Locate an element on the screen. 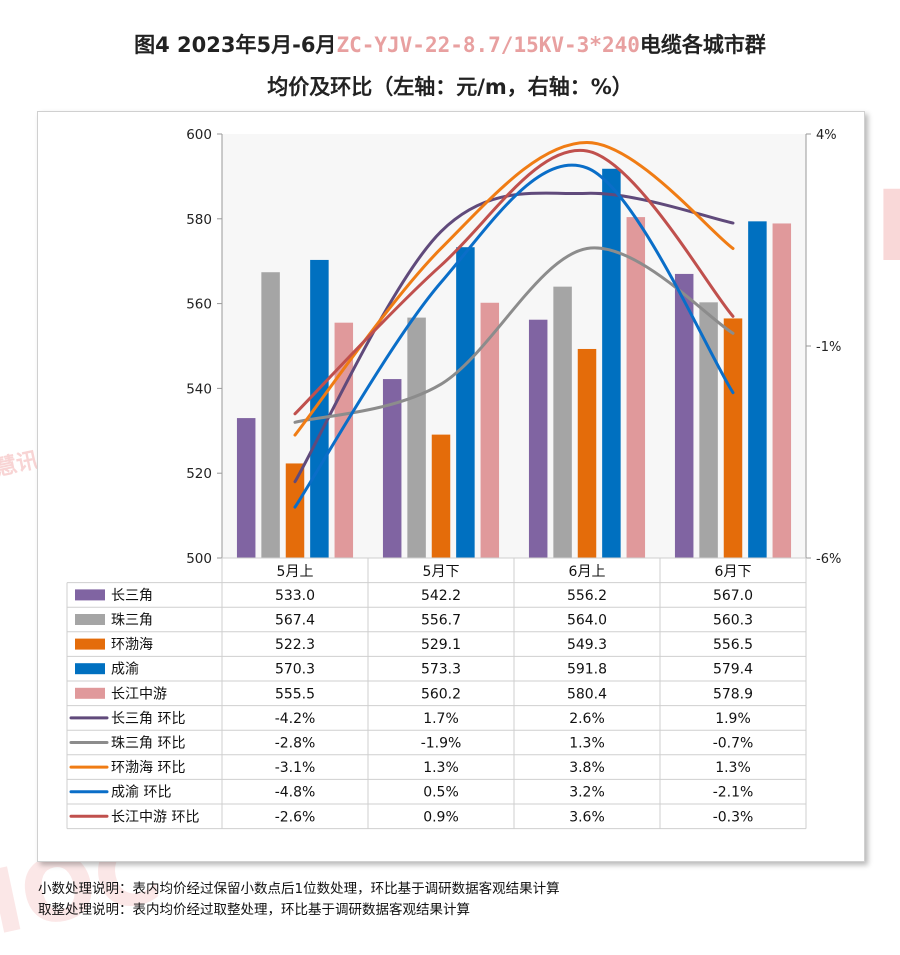 Image resolution: width=900 pixels, height=955 pixels. left-axis-tick-label: 540 is located at coordinates (199, 389).